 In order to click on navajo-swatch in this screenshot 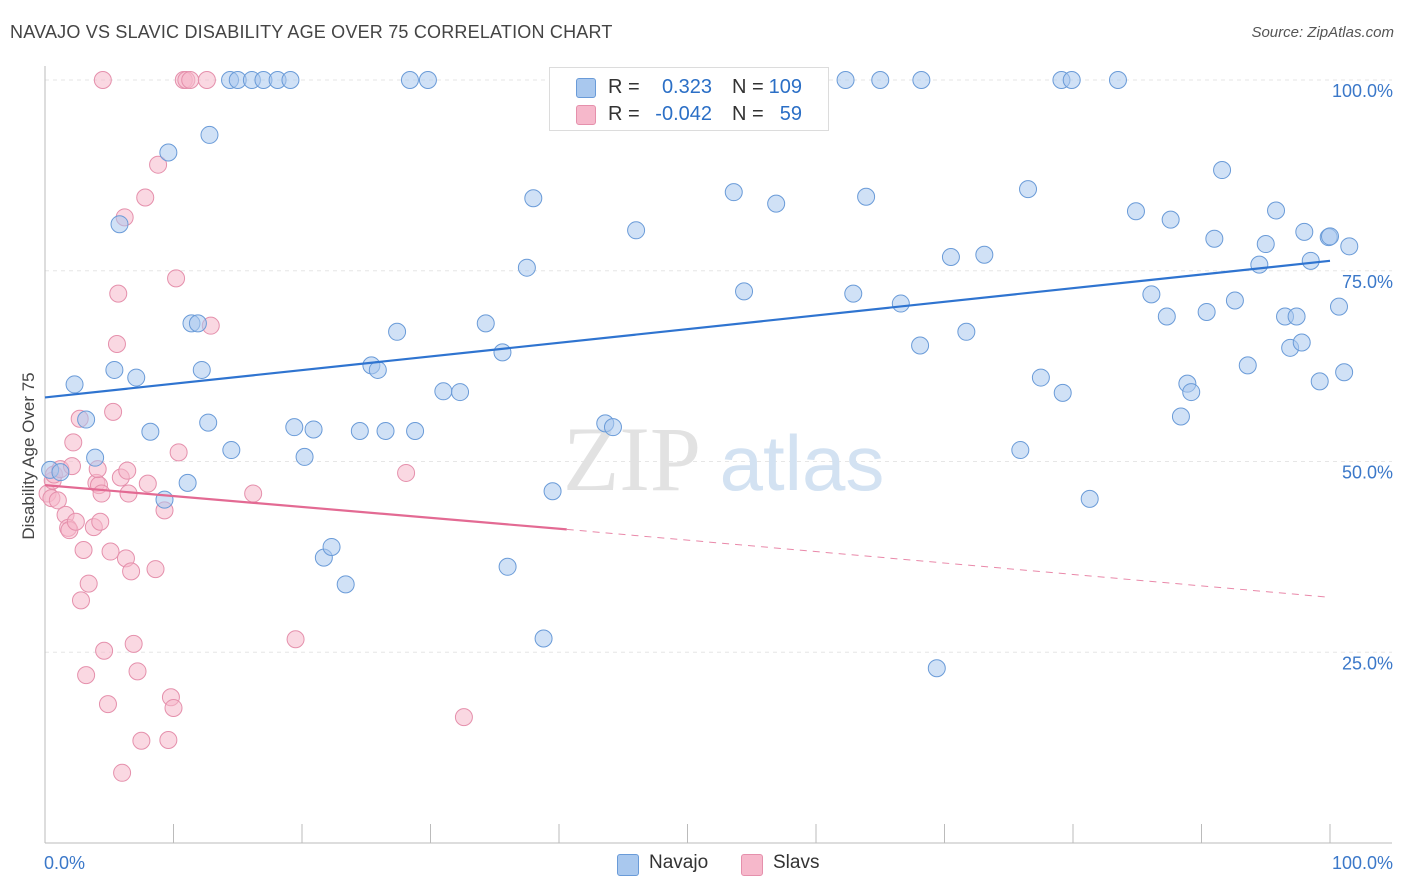, I will do `click(586, 88)`.